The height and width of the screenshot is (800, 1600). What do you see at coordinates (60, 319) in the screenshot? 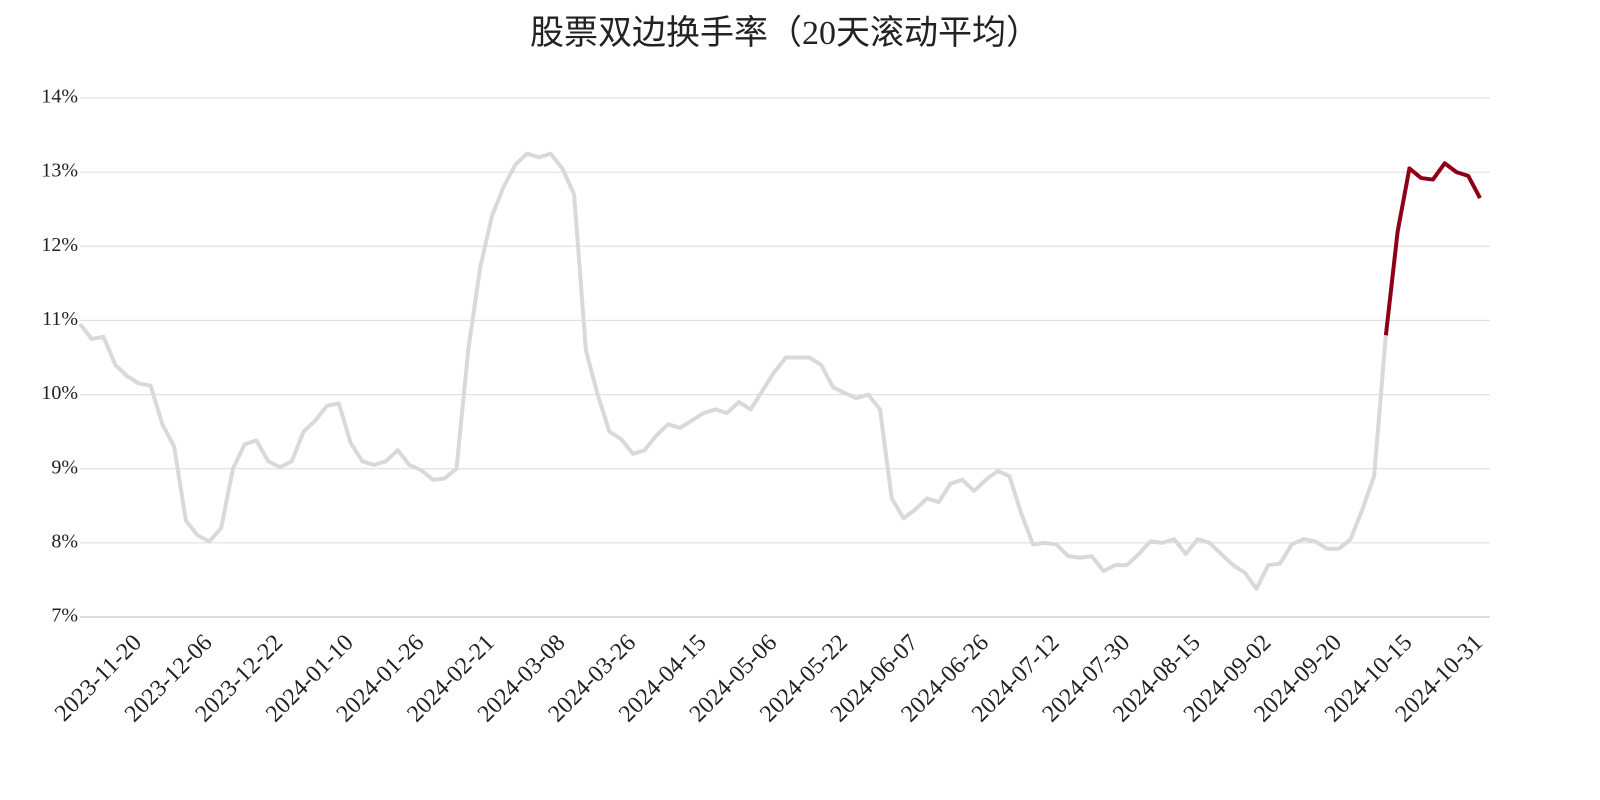
I see `y-tick-label: 11%` at bounding box center [60, 319].